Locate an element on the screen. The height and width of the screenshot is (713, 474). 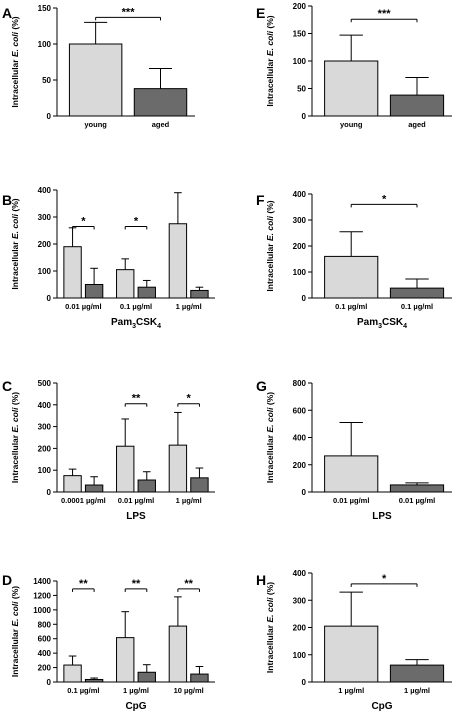
panel-letter: D is located at coordinates (7, 580).